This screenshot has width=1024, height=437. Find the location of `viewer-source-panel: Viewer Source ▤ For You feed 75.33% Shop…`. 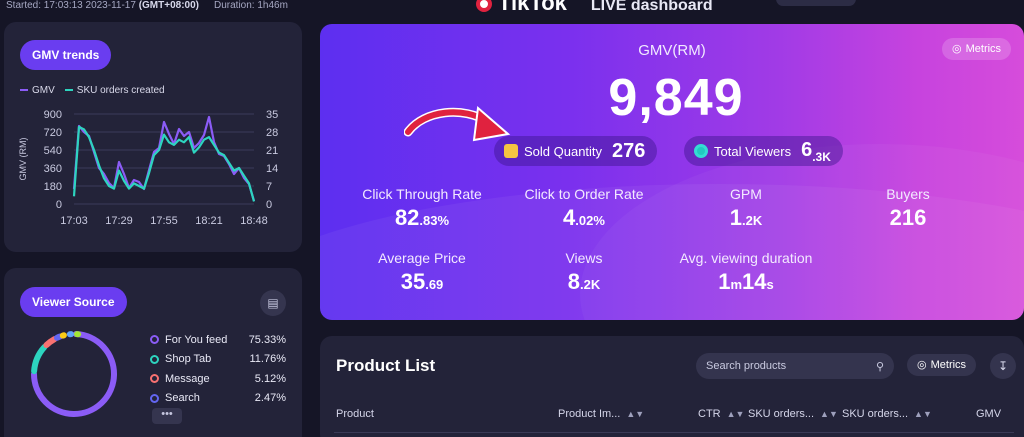

viewer-source-panel: Viewer Source ▤ For You feed 75.33% Shop… is located at coordinates (153, 352).